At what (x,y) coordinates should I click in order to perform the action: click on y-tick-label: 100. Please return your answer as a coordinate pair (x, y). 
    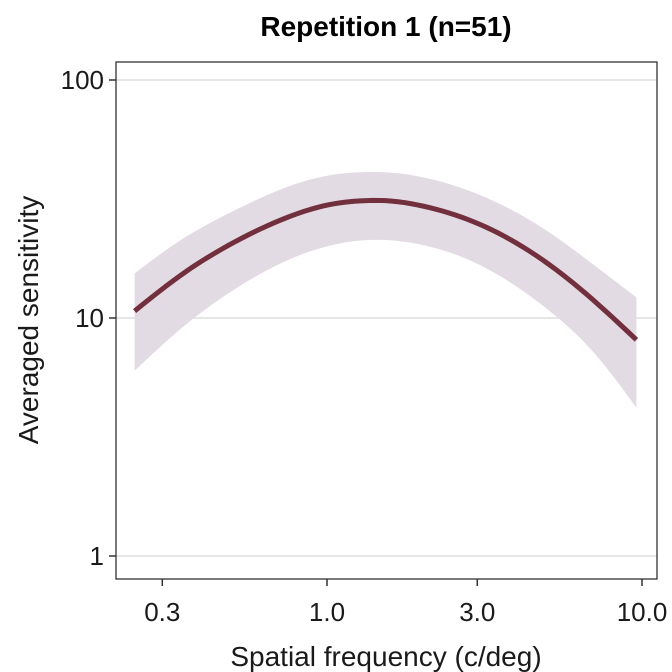
    Looking at the image, I should click on (82, 80).